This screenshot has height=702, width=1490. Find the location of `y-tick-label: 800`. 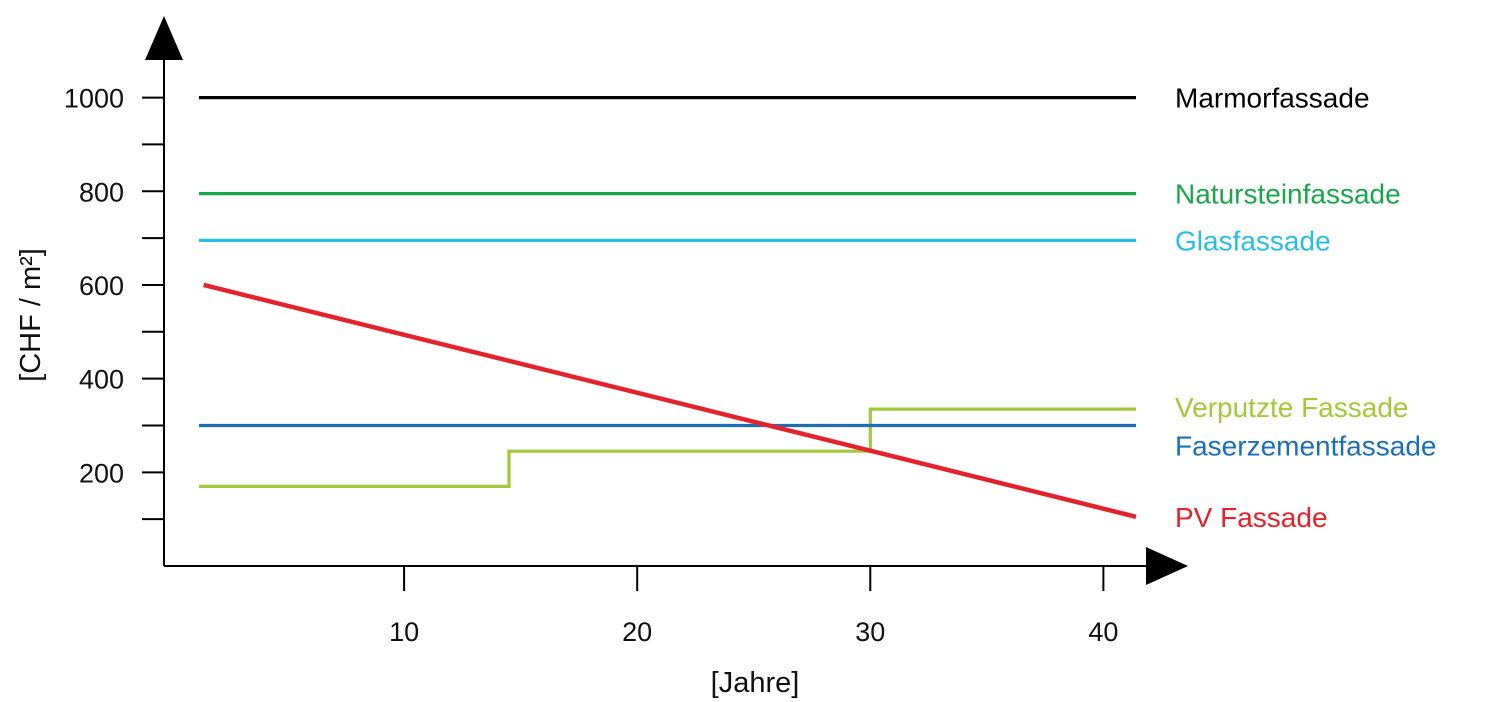

y-tick-label: 800 is located at coordinates (101, 192).